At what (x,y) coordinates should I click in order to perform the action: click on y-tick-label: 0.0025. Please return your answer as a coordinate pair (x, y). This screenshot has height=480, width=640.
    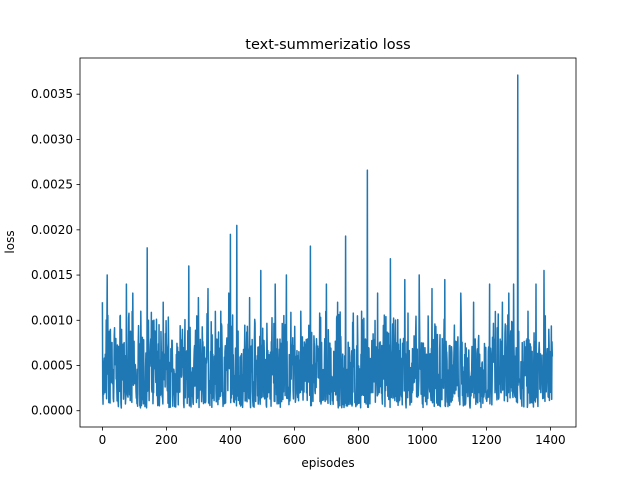
    Looking at the image, I should click on (52, 185).